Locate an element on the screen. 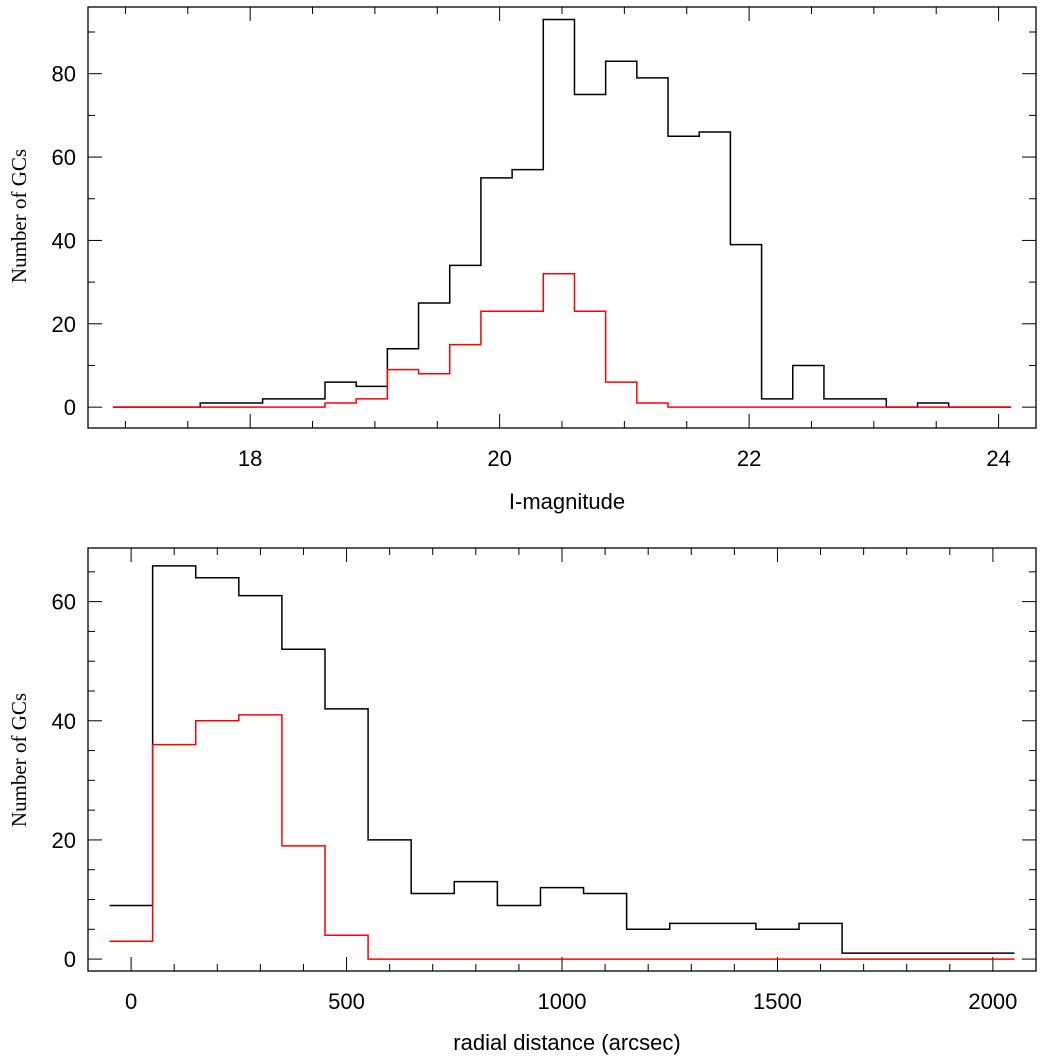  x-tick-label: 20 is located at coordinates (499, 458).